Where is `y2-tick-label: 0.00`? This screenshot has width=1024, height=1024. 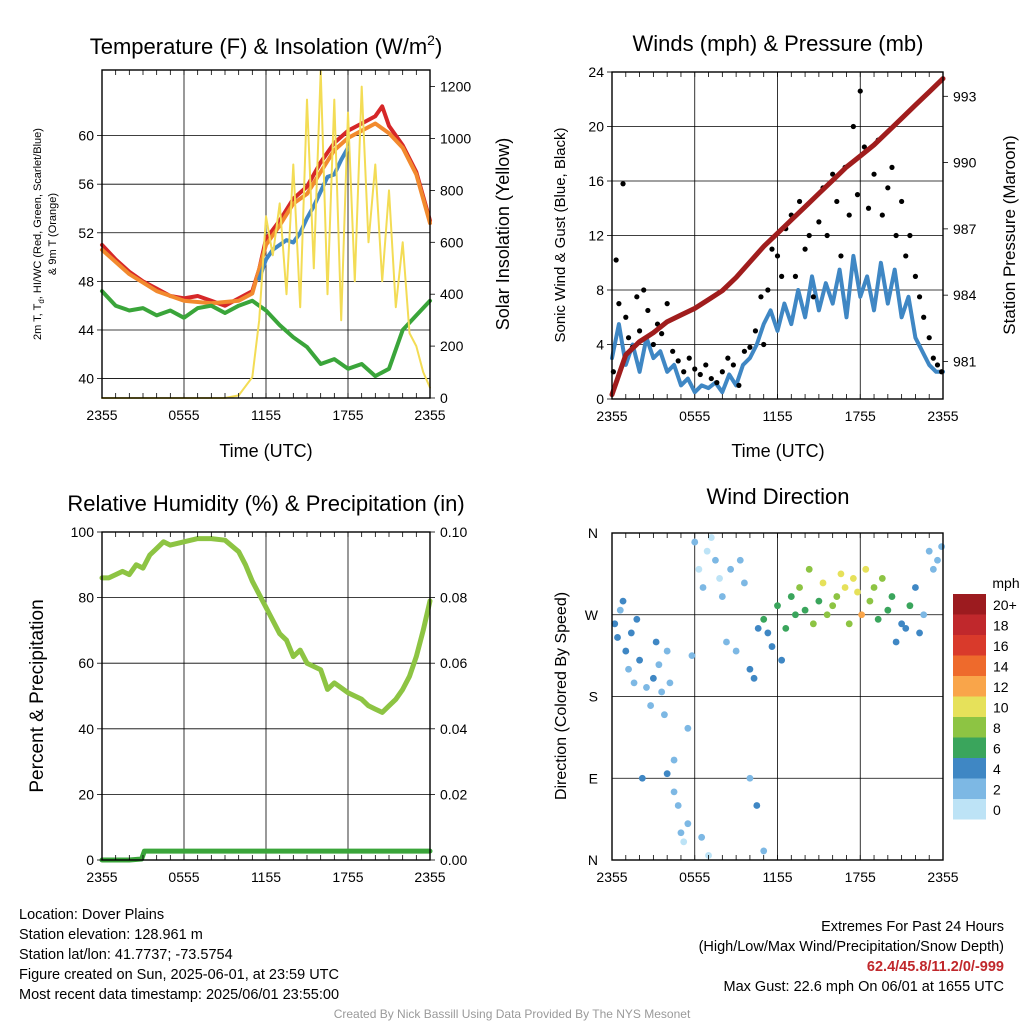
y2-tick-label: 0.00 is located at coordinates (453, 860).